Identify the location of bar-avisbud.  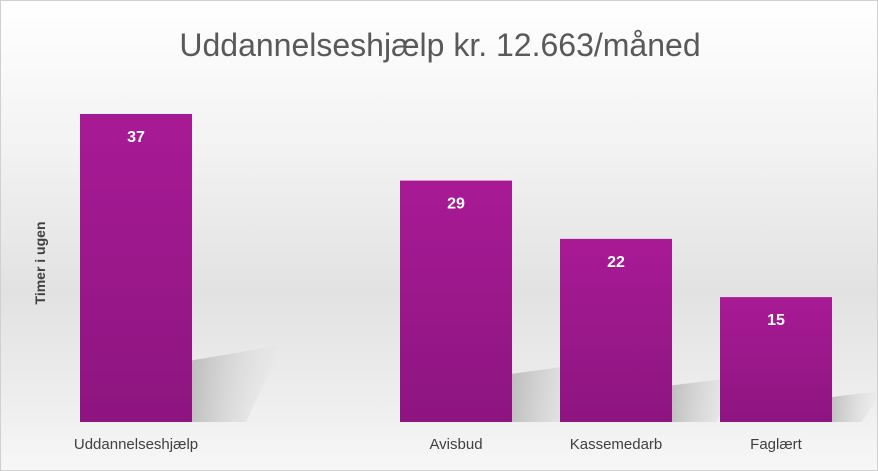
(456, 301).